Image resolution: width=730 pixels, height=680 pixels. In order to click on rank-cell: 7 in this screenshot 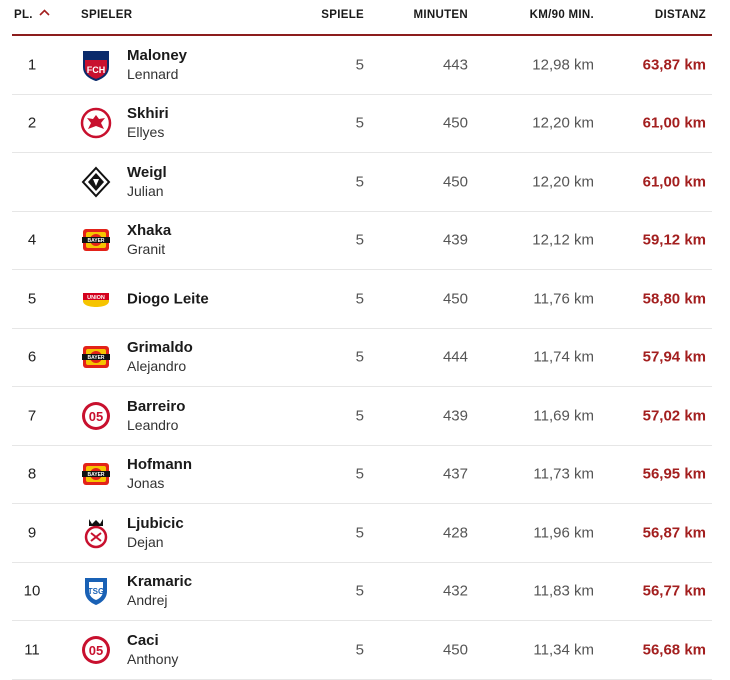, I will do `click(32, 416)`.